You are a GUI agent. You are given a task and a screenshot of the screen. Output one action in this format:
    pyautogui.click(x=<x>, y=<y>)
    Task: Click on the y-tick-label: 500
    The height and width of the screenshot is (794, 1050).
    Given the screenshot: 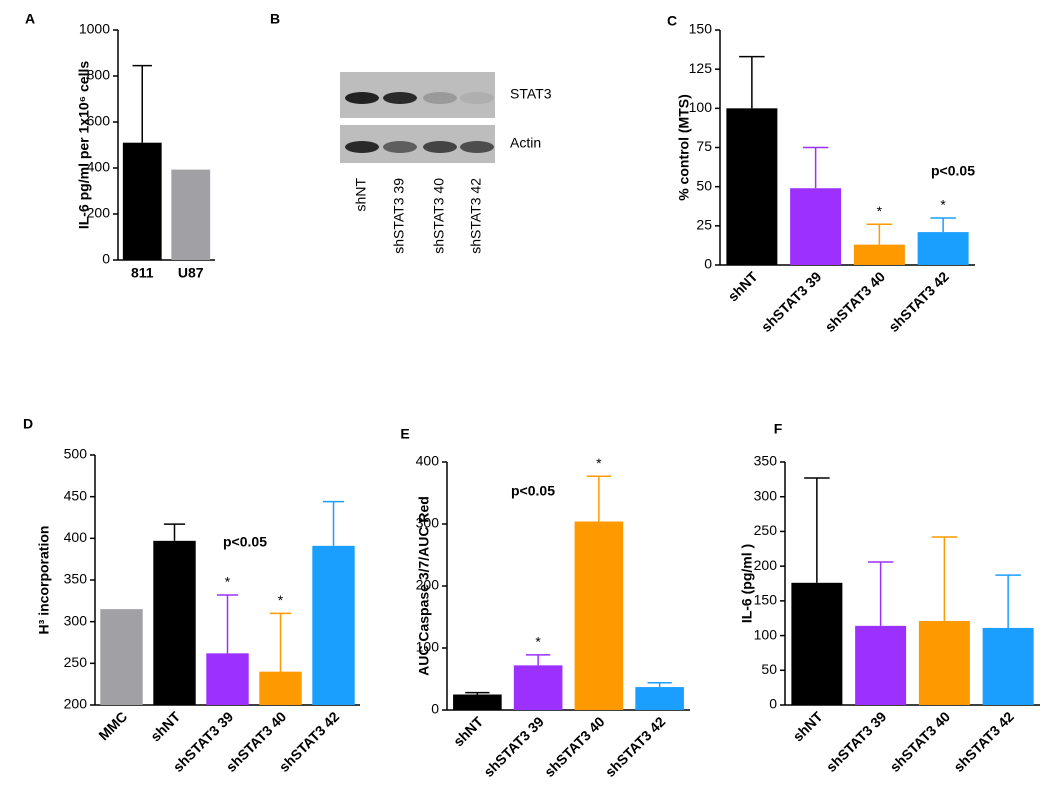 What is the action you would take?
    pyautogui.click(x=76, y=454)
    